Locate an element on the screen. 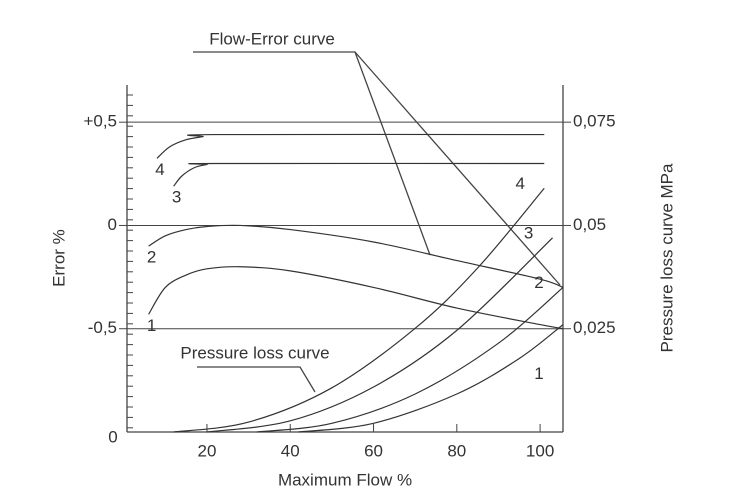 The height and width of the screenshot is (500, 742). annotation: Pressure loss curve is located at coordinates (254, 352).